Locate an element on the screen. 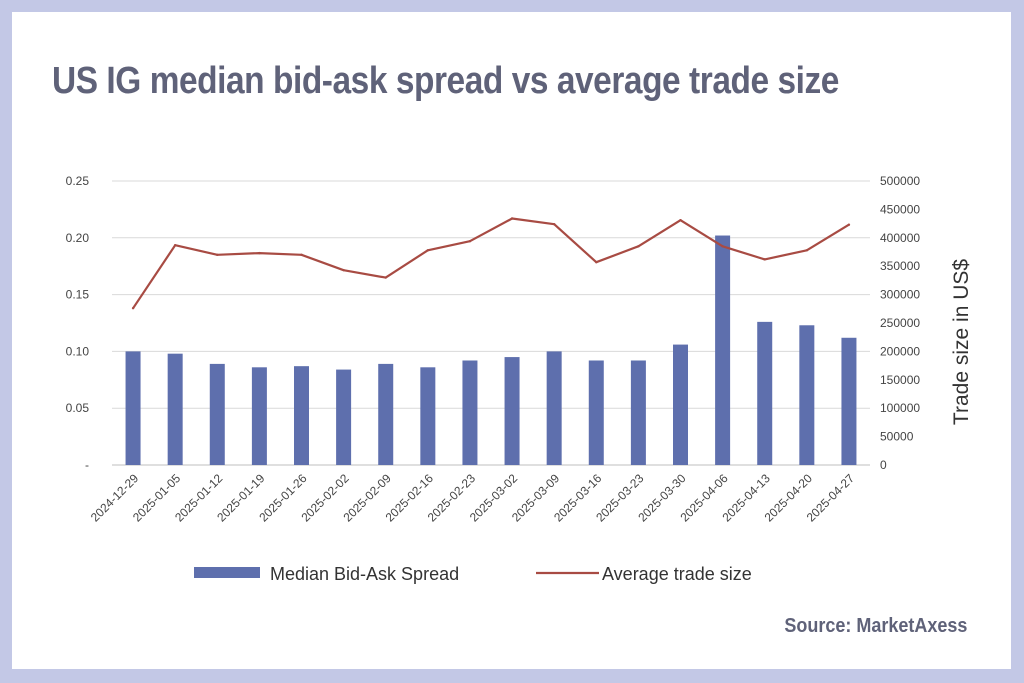 The height and width of the screenshot is (683, 1024). left-tick-label: 0.20 is located at coordinates (78, 238).